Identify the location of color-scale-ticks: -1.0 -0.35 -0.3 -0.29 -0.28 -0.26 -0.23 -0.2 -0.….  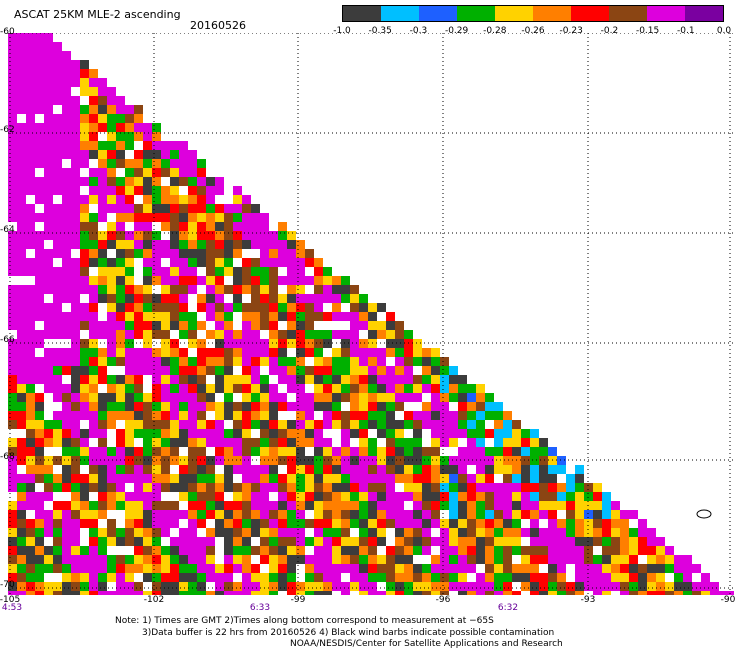
(530, 32).